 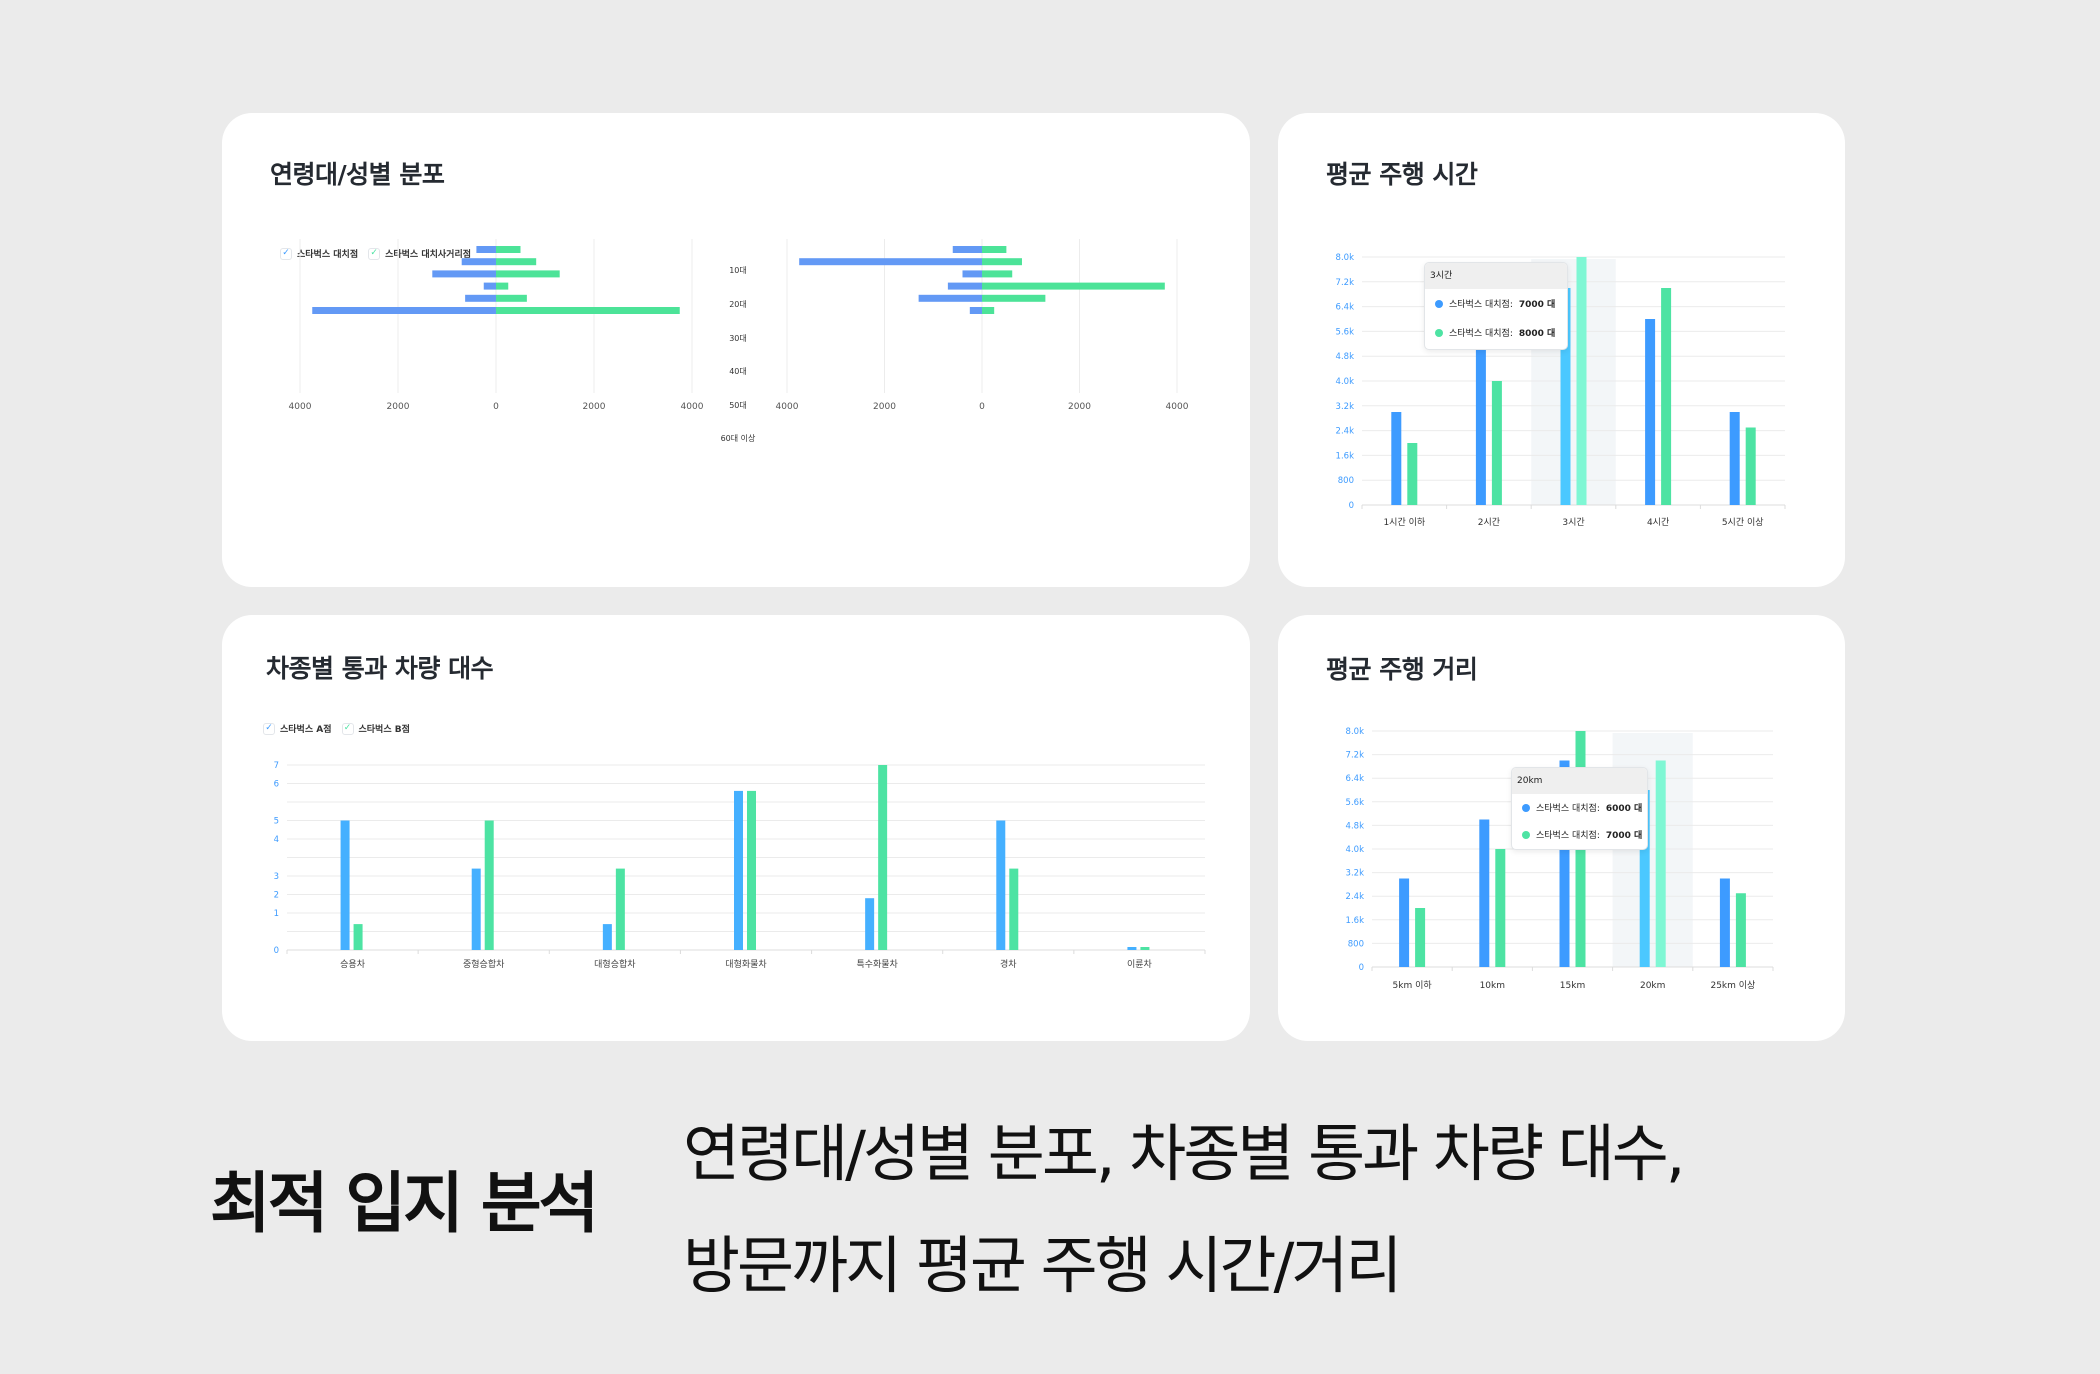 What do you see at coordinates (1579, 781) in the screenshot?
I see `tooltip-header: 20km` at bounding box center [1579, 781].